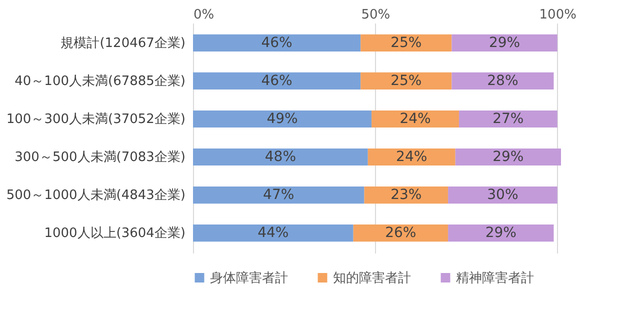 The image size is (640, 330). What do you see at coordinates (96, 196) in the screenshot?
I see `y-tick-label: 500～1000人未満(4843企業)` at bounding box center [96, 196].